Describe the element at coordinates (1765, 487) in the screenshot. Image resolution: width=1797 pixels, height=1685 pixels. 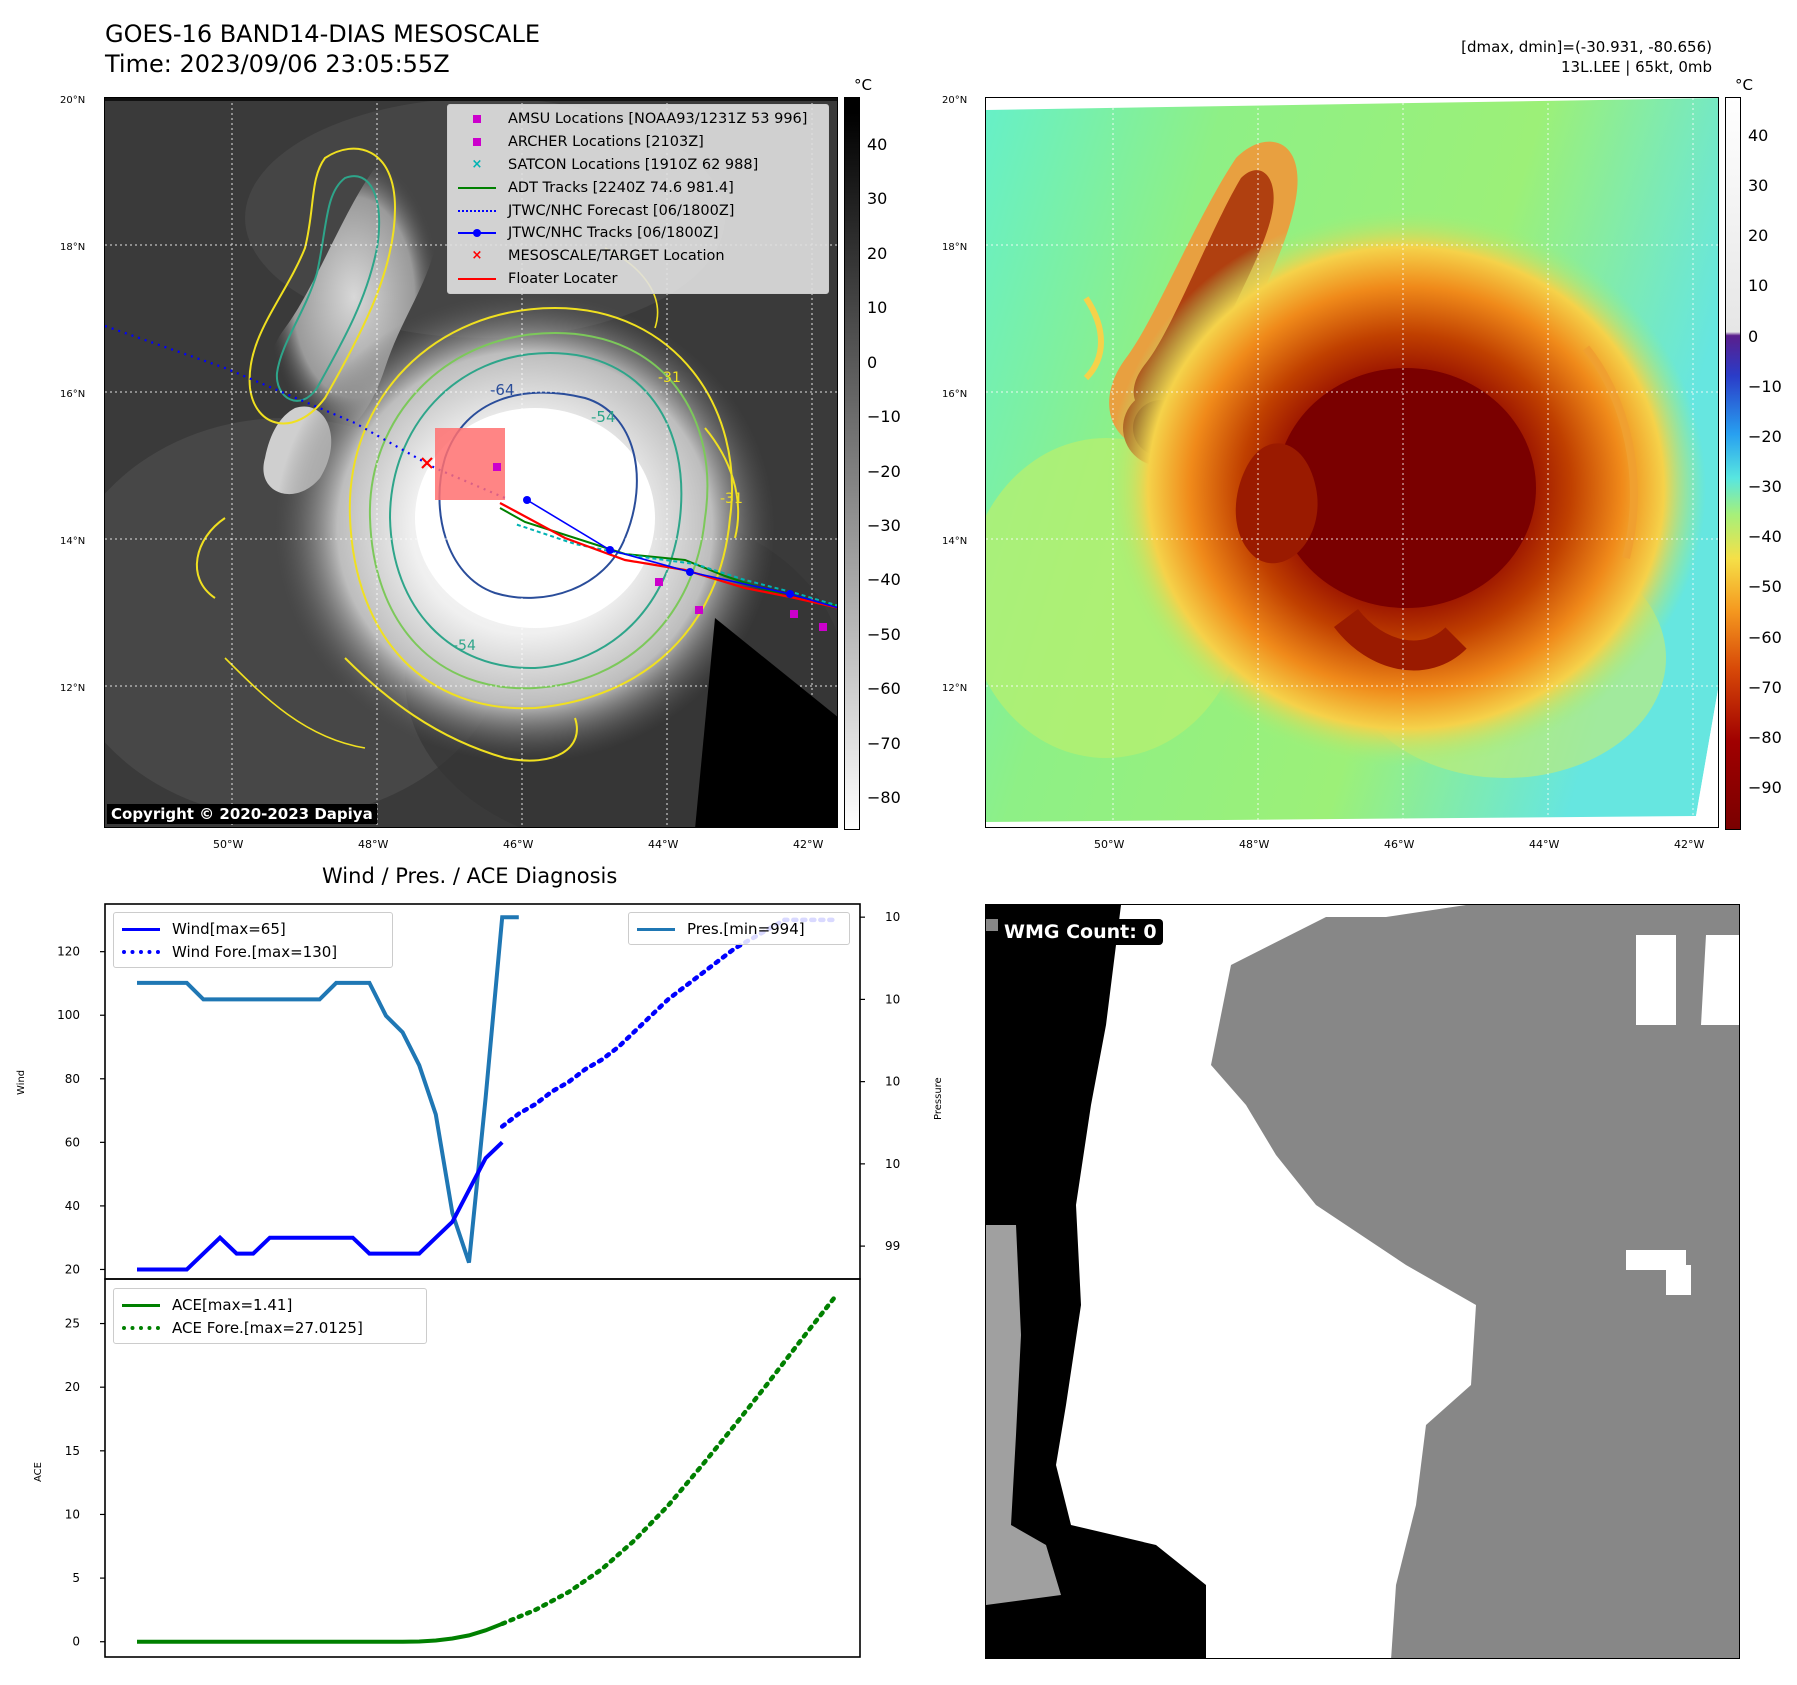
I see `colorbar-tick: −30` at that location.